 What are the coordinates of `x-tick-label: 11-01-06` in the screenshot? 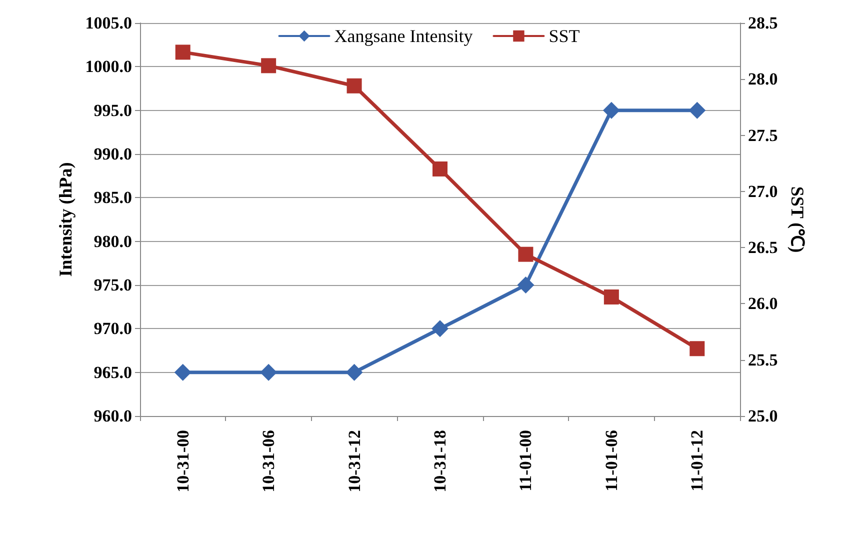 It's located at (611, 461).